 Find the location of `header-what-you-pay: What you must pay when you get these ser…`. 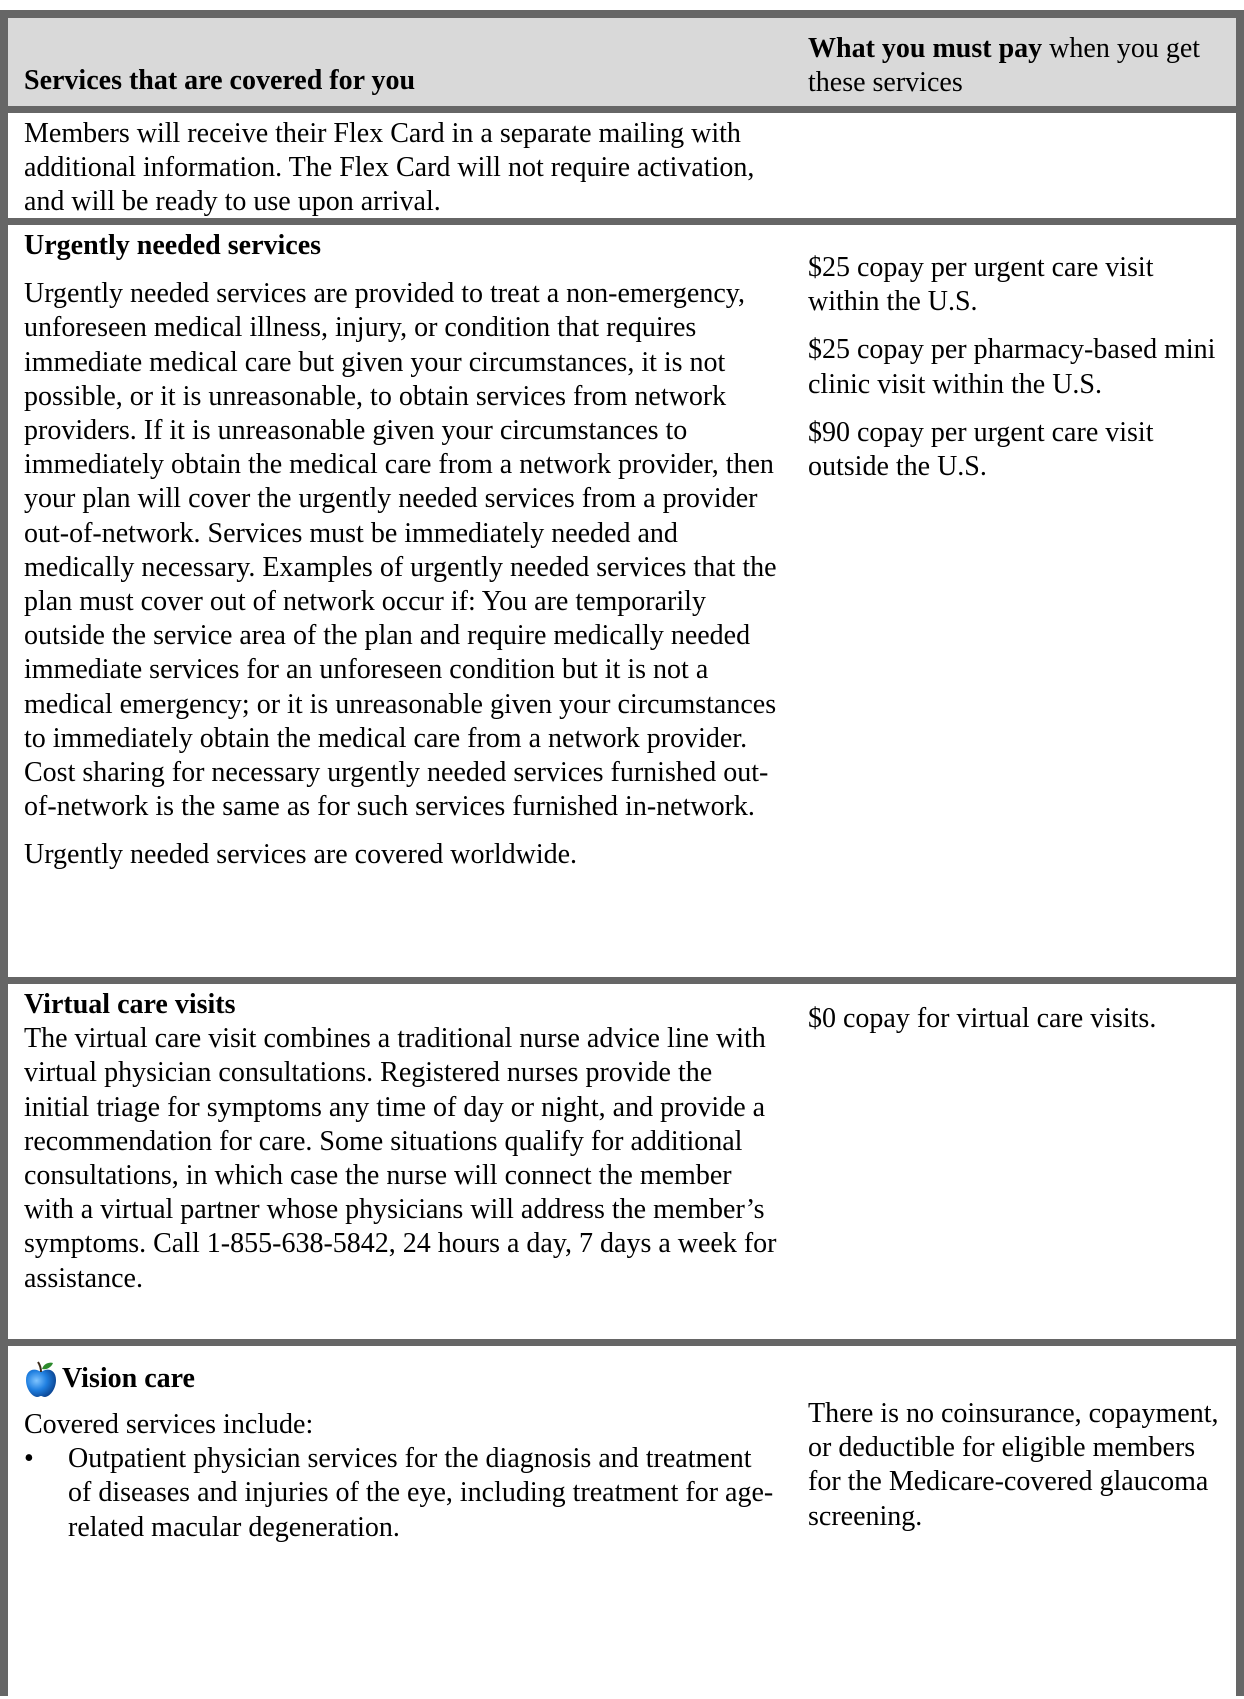

header-what-you-pay: What you must pay when you get these ser… is located at coordinates (1017, 66).